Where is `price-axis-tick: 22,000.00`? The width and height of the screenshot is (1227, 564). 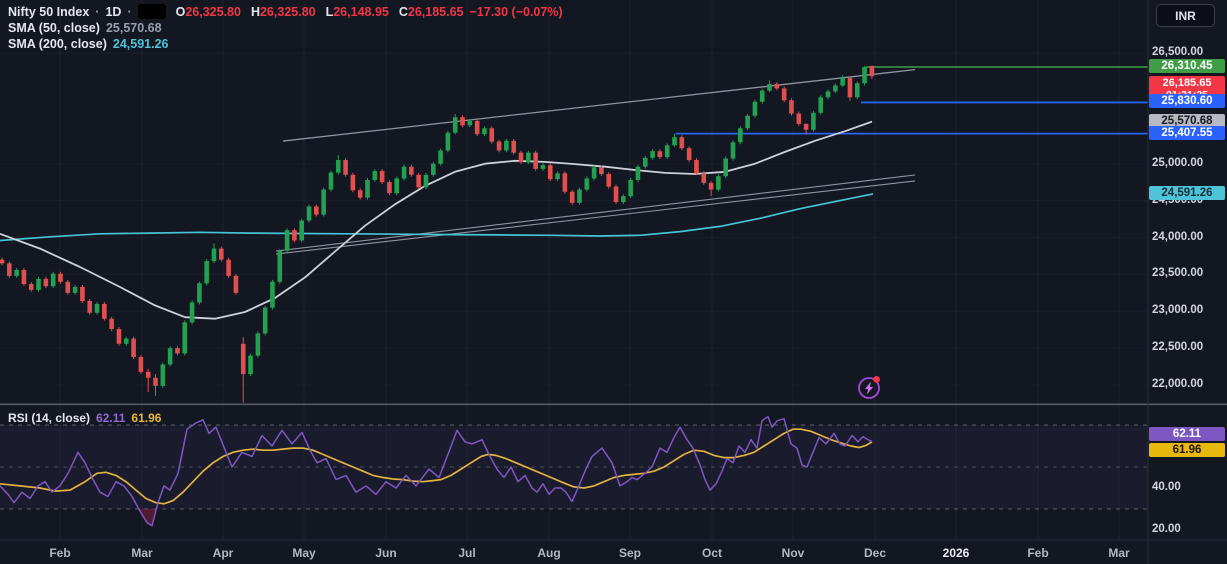
price-axis-tick: 22,000.00 is located at coordinates (1178, 384).